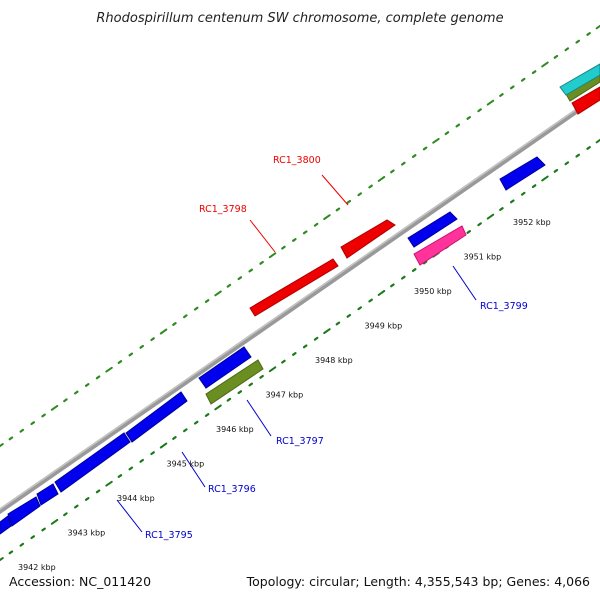  What do you see at coordinates (504, 306) in the screenshot?
I see `gene-label-rc1-3799: RC1_3799` at bounding box center [504, 306].